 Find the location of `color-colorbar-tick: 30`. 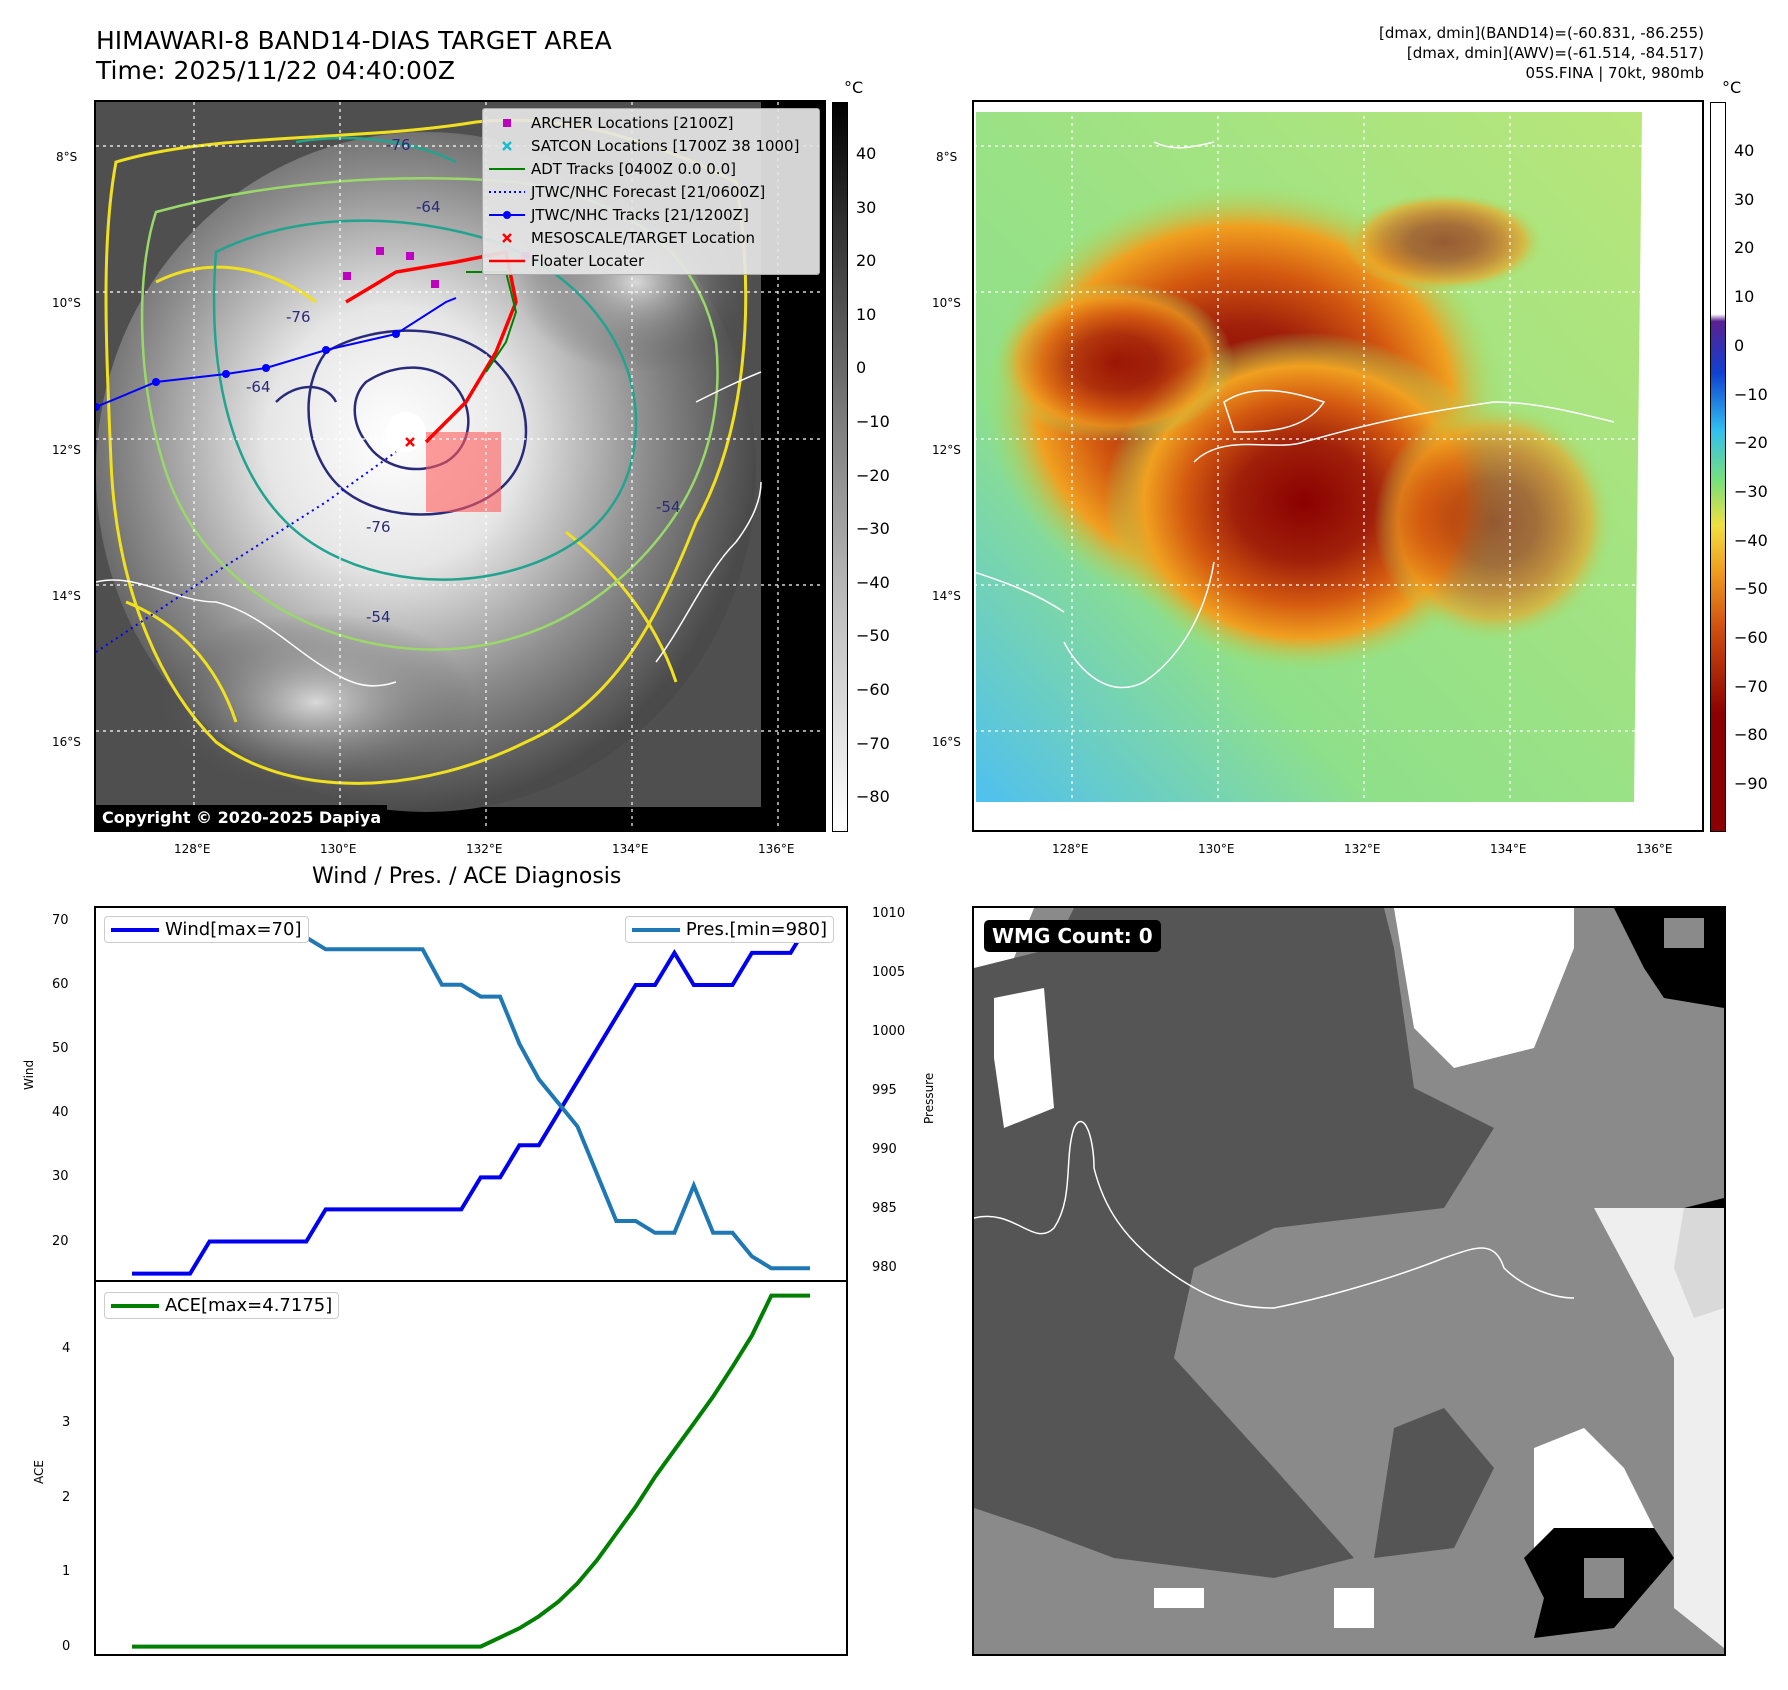

color-colorbar-tick: 30 is located at coordinates (1744, 199).